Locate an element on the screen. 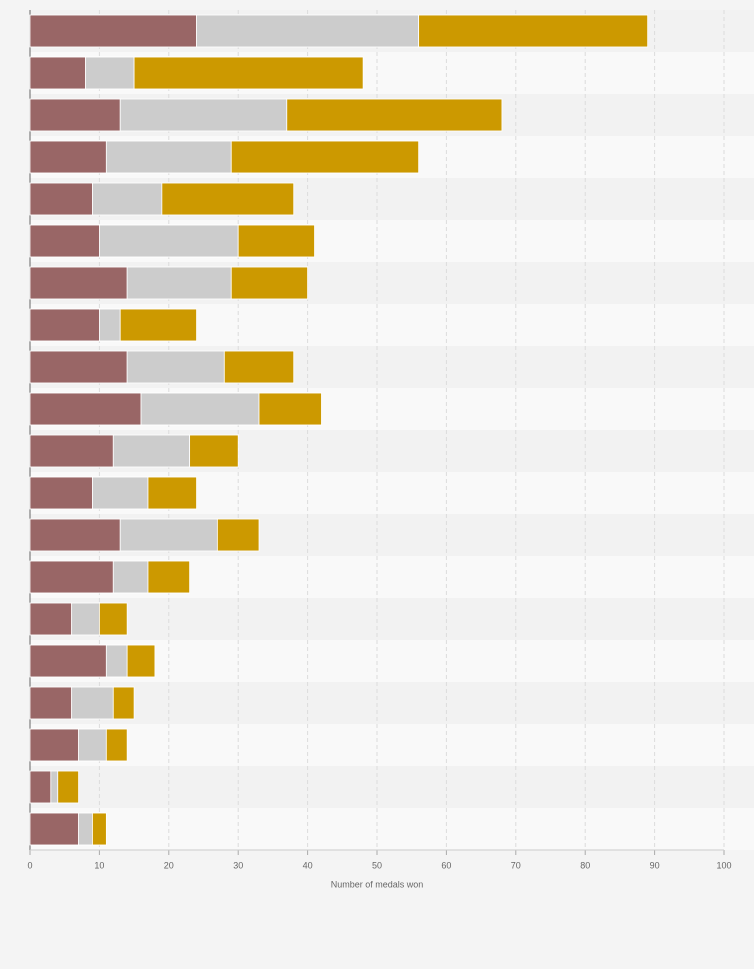 The height and width of the screenshot is (969, 754). x-tick-label: 100 is located at coordinates (723, 865).